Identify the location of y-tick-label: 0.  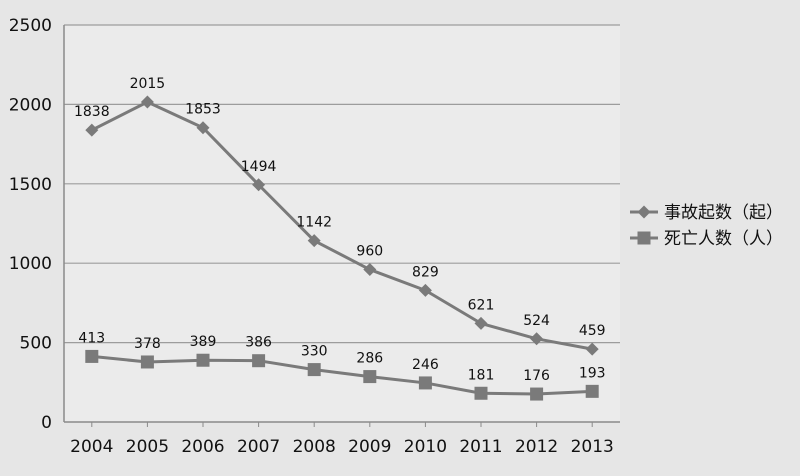
(46, 423).